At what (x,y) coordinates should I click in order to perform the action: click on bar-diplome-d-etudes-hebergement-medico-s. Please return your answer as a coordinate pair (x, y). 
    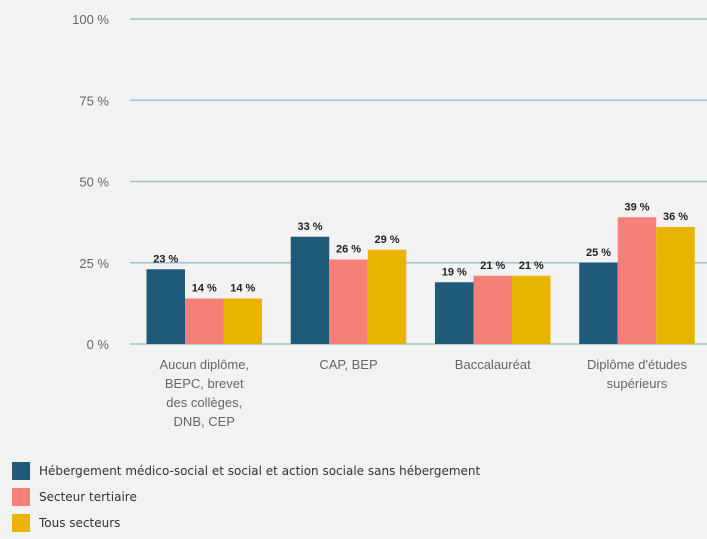
    Looking at the image, I should click on (598, 303).